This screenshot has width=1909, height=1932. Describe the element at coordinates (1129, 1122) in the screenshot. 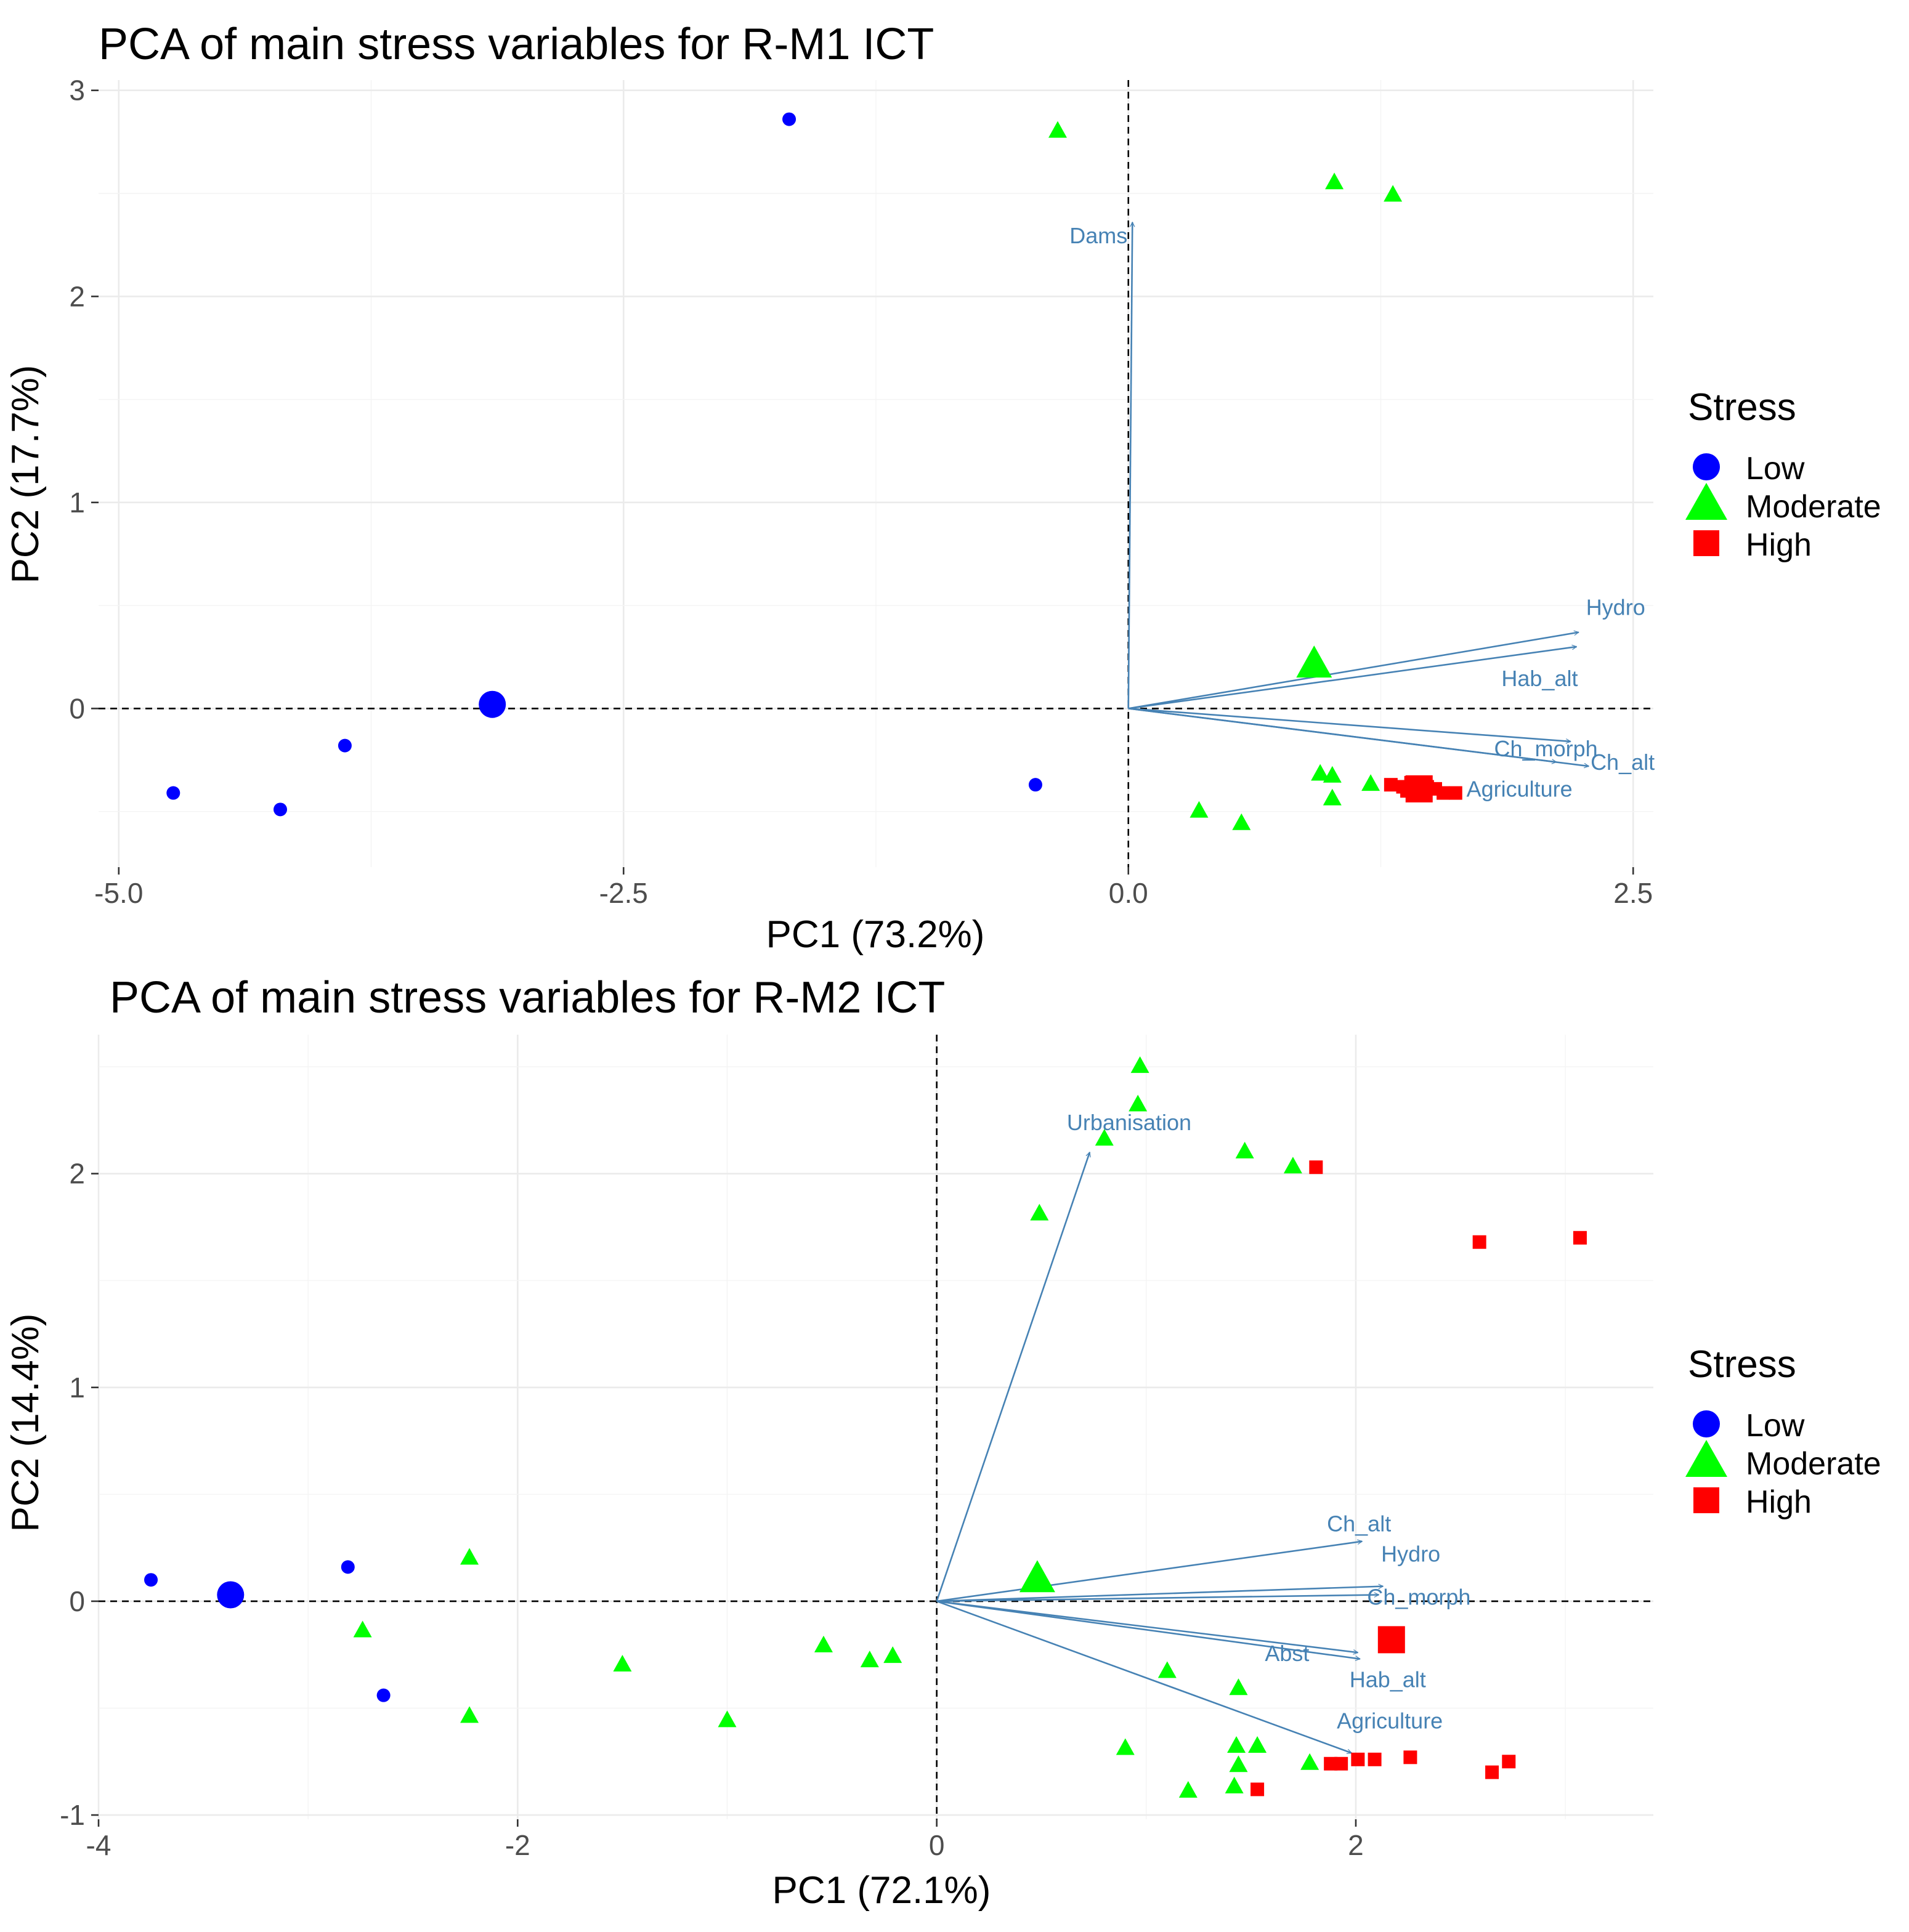

I see `loading-label-urbanisation: Urbanisation` at that location.